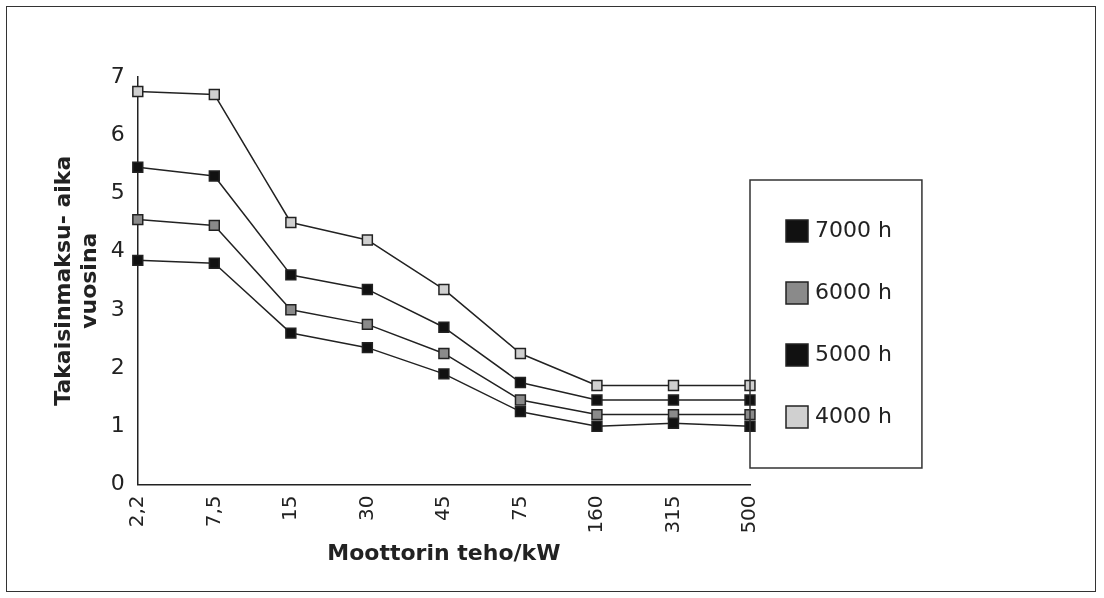  What do you see at coordinates (518, 508) in the screenshot?
I see `x-tick-label: 75` at bounding box center [518, 508].